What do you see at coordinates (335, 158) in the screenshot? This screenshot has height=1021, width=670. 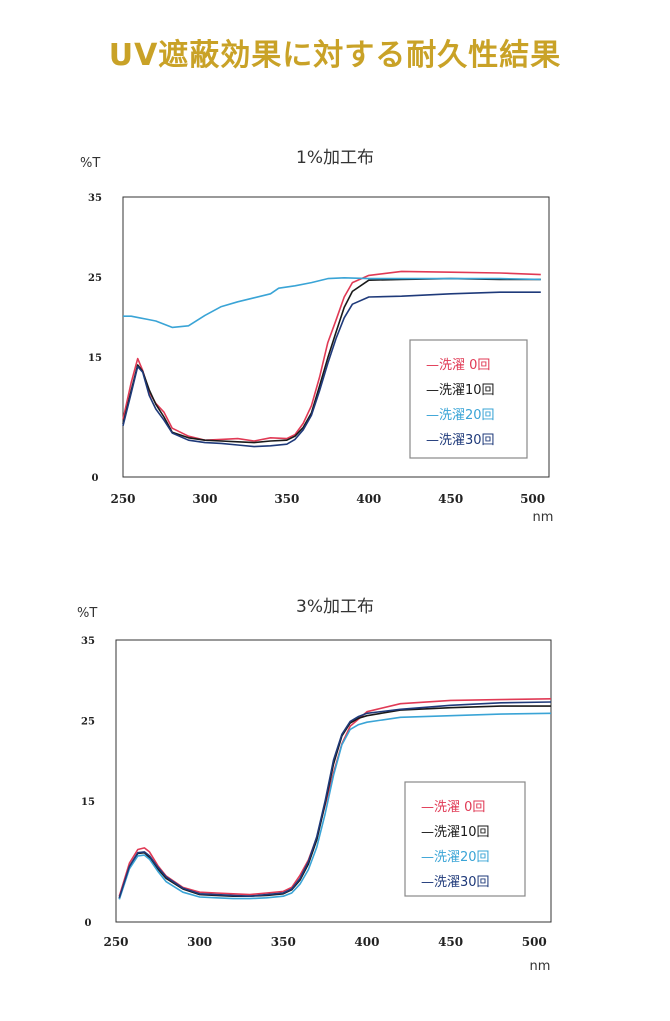 I see `chart-title-1: 1%加工布` at bounding box center [335, 158].